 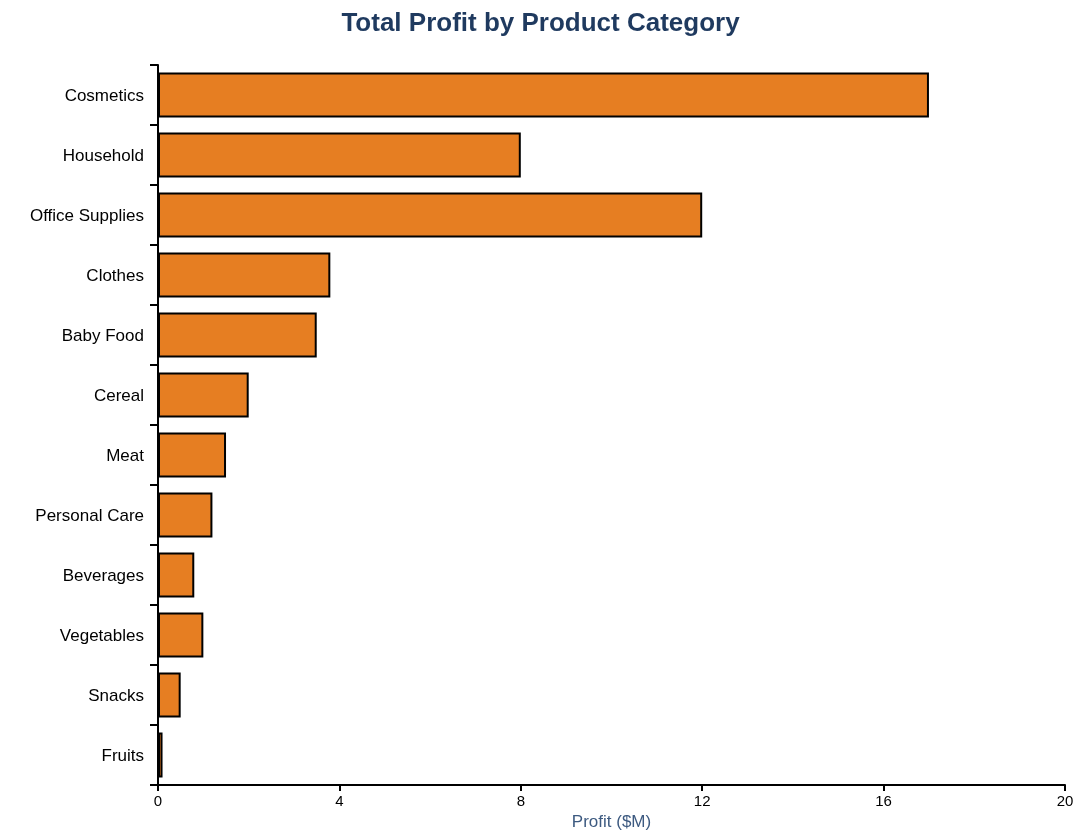 I want to click on y-tick-label: Cereal, so click(x=118, y=395).